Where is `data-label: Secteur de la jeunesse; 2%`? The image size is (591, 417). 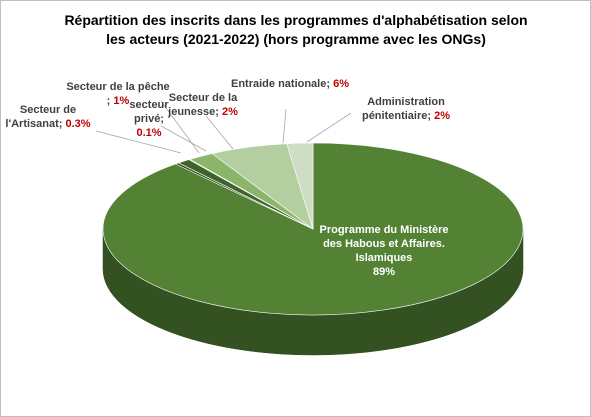 data-label: Secteur de la jeunesse; 2% is located at coordinates (203, 105).